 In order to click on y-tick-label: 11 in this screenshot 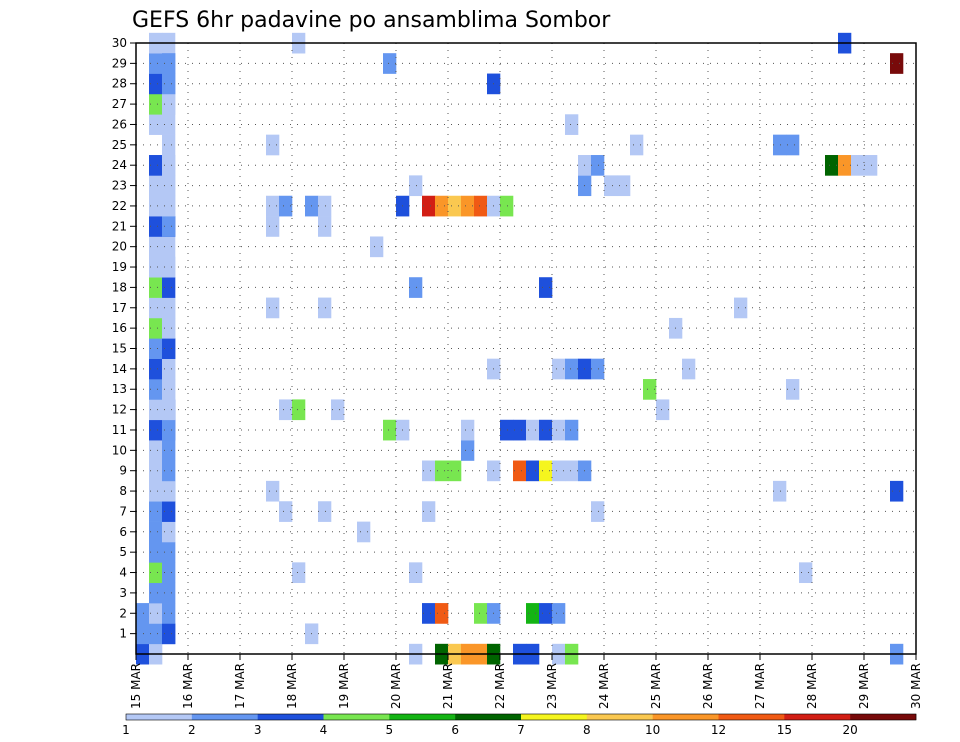, I will do `click(119, 430)`.